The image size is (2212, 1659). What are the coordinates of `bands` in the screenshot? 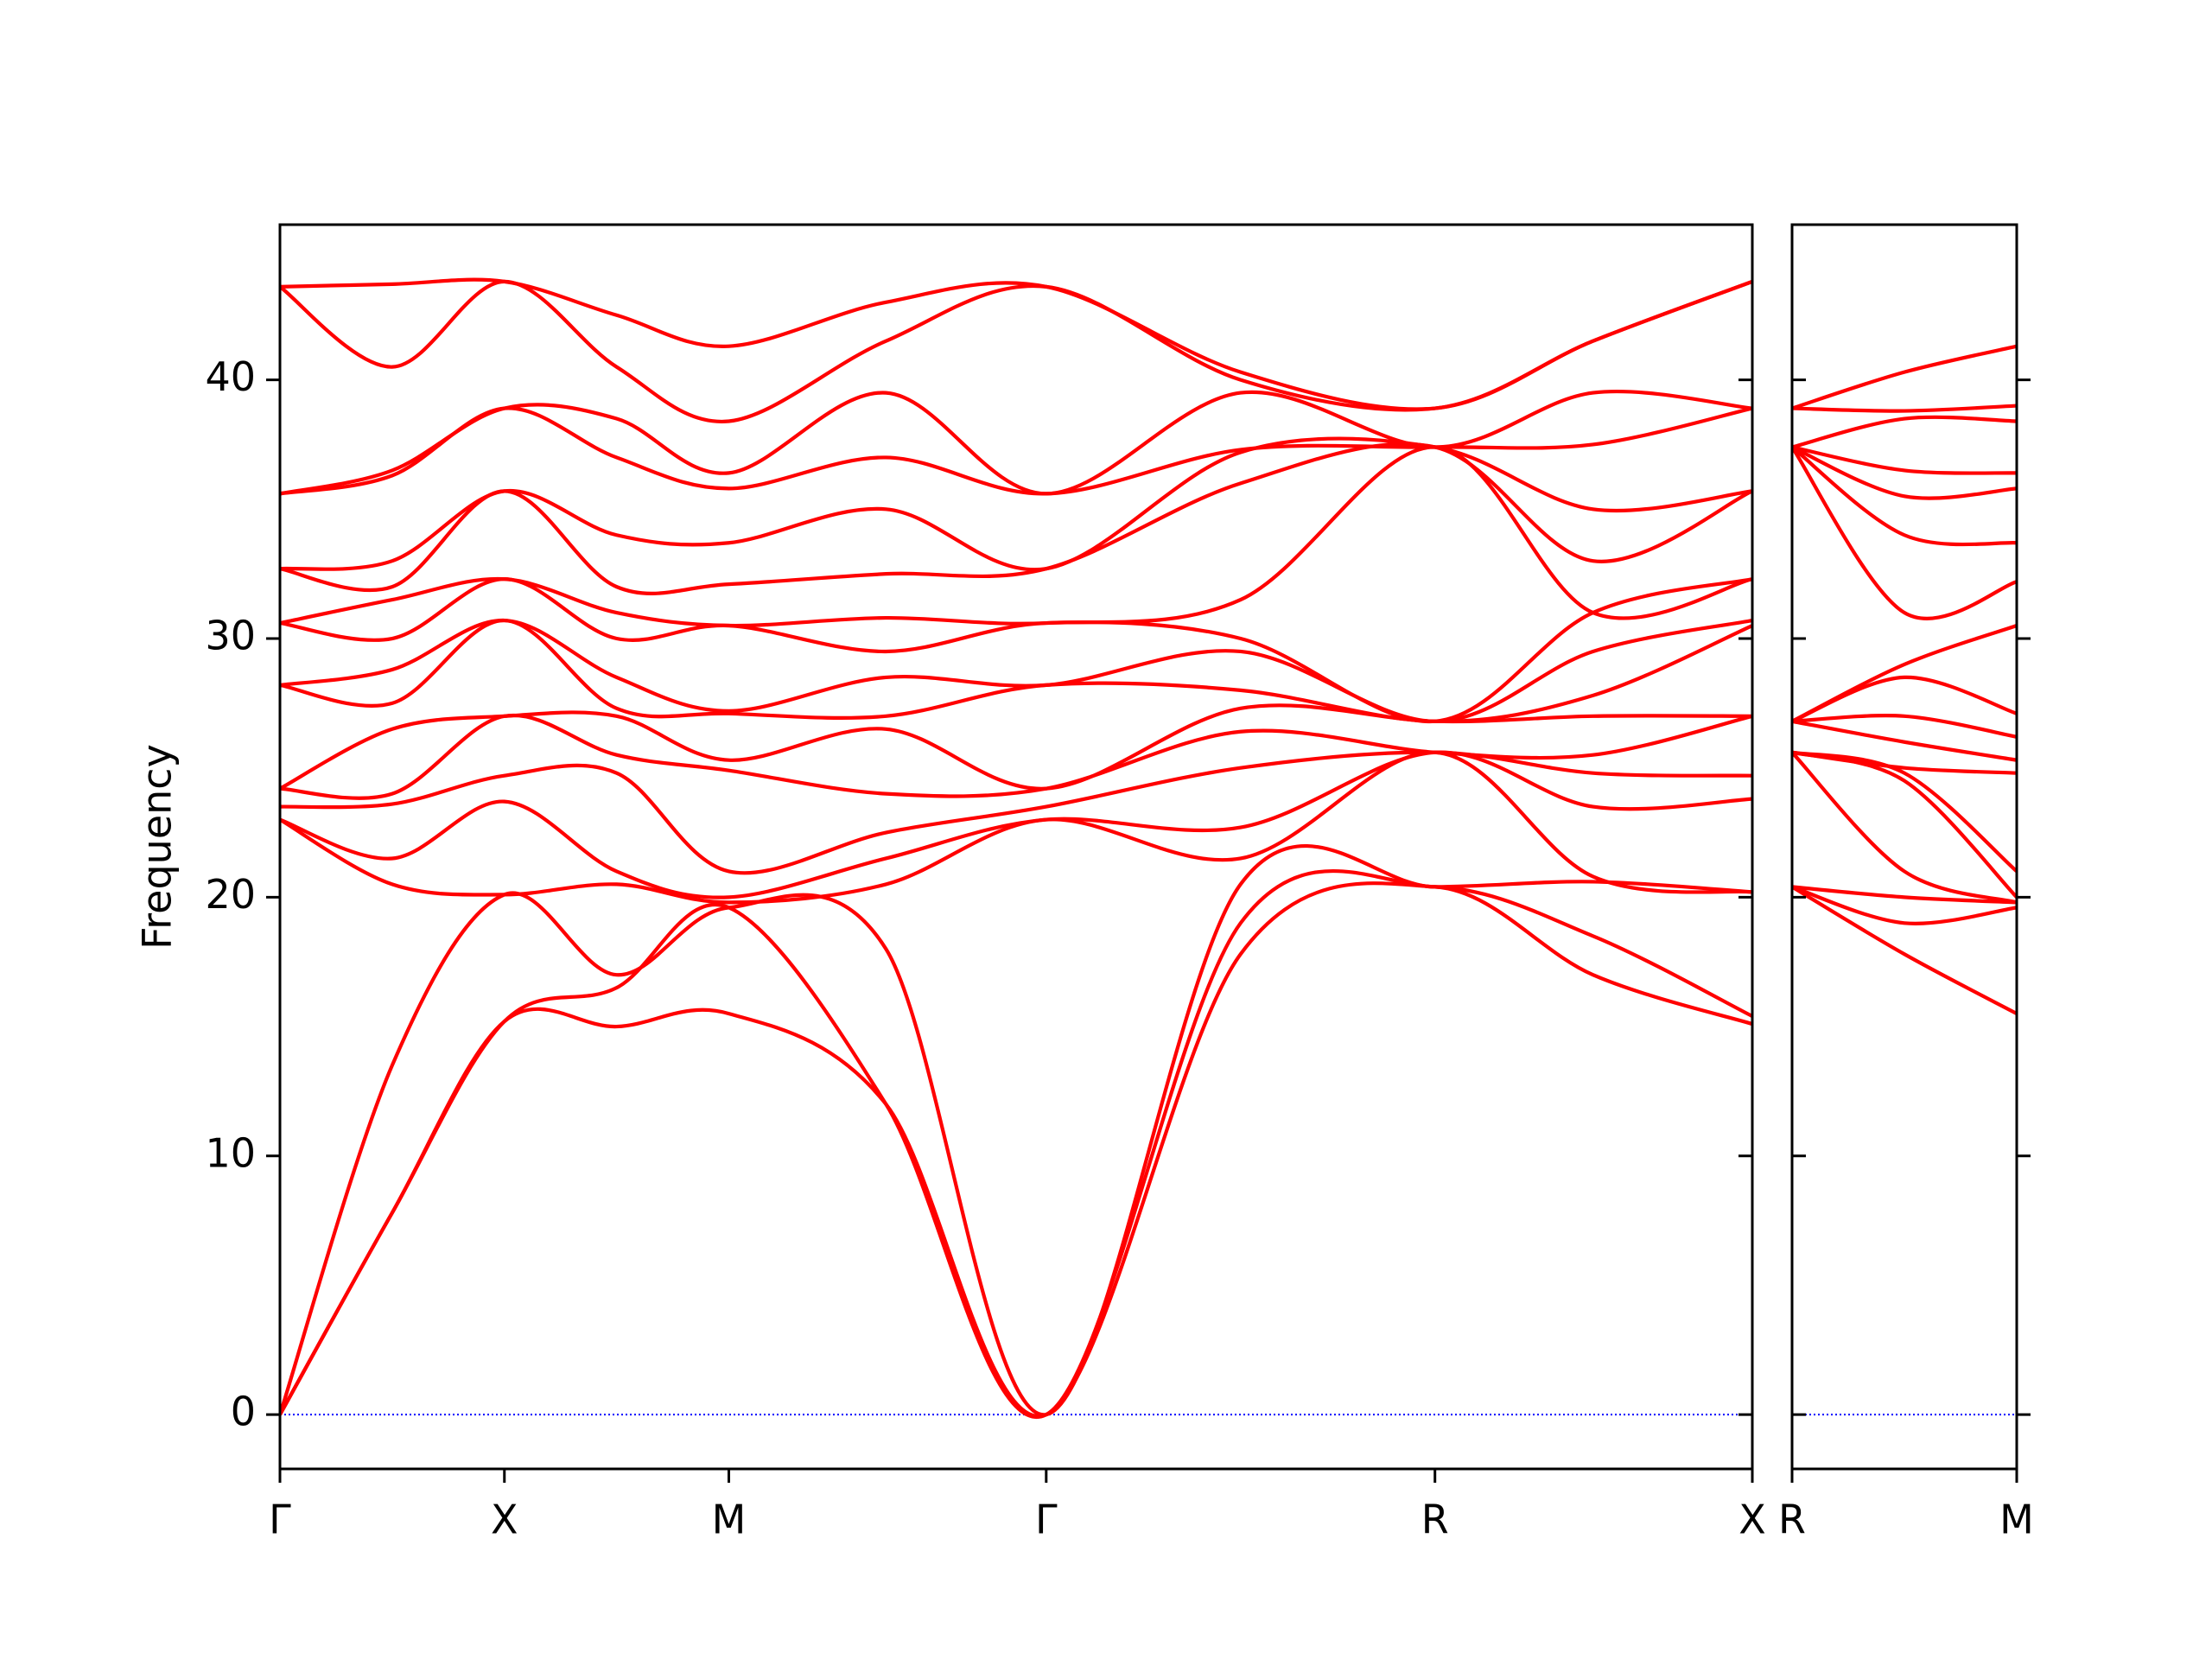 It's located at (1904, 679).